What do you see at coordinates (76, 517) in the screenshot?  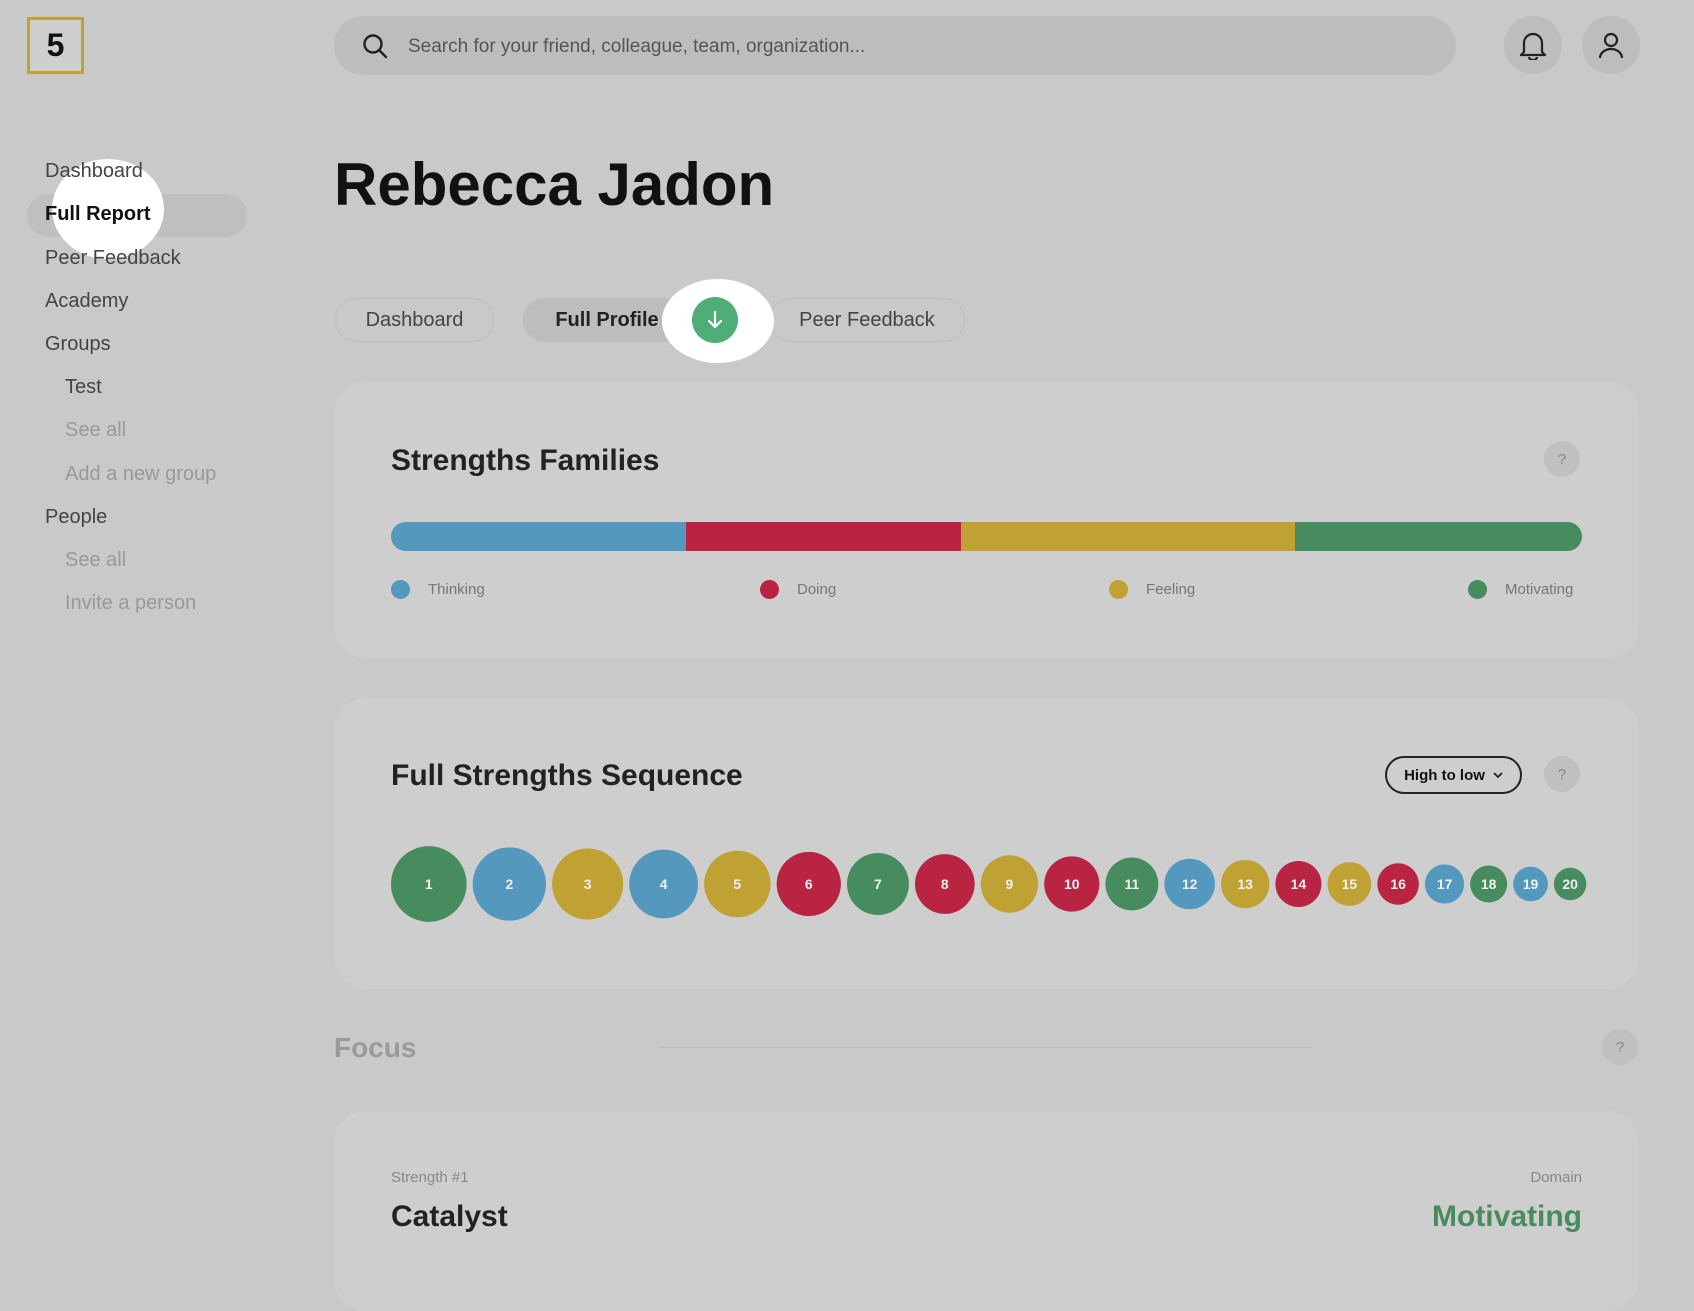 I see `nav-item: People` at bounding box center [76, 517].